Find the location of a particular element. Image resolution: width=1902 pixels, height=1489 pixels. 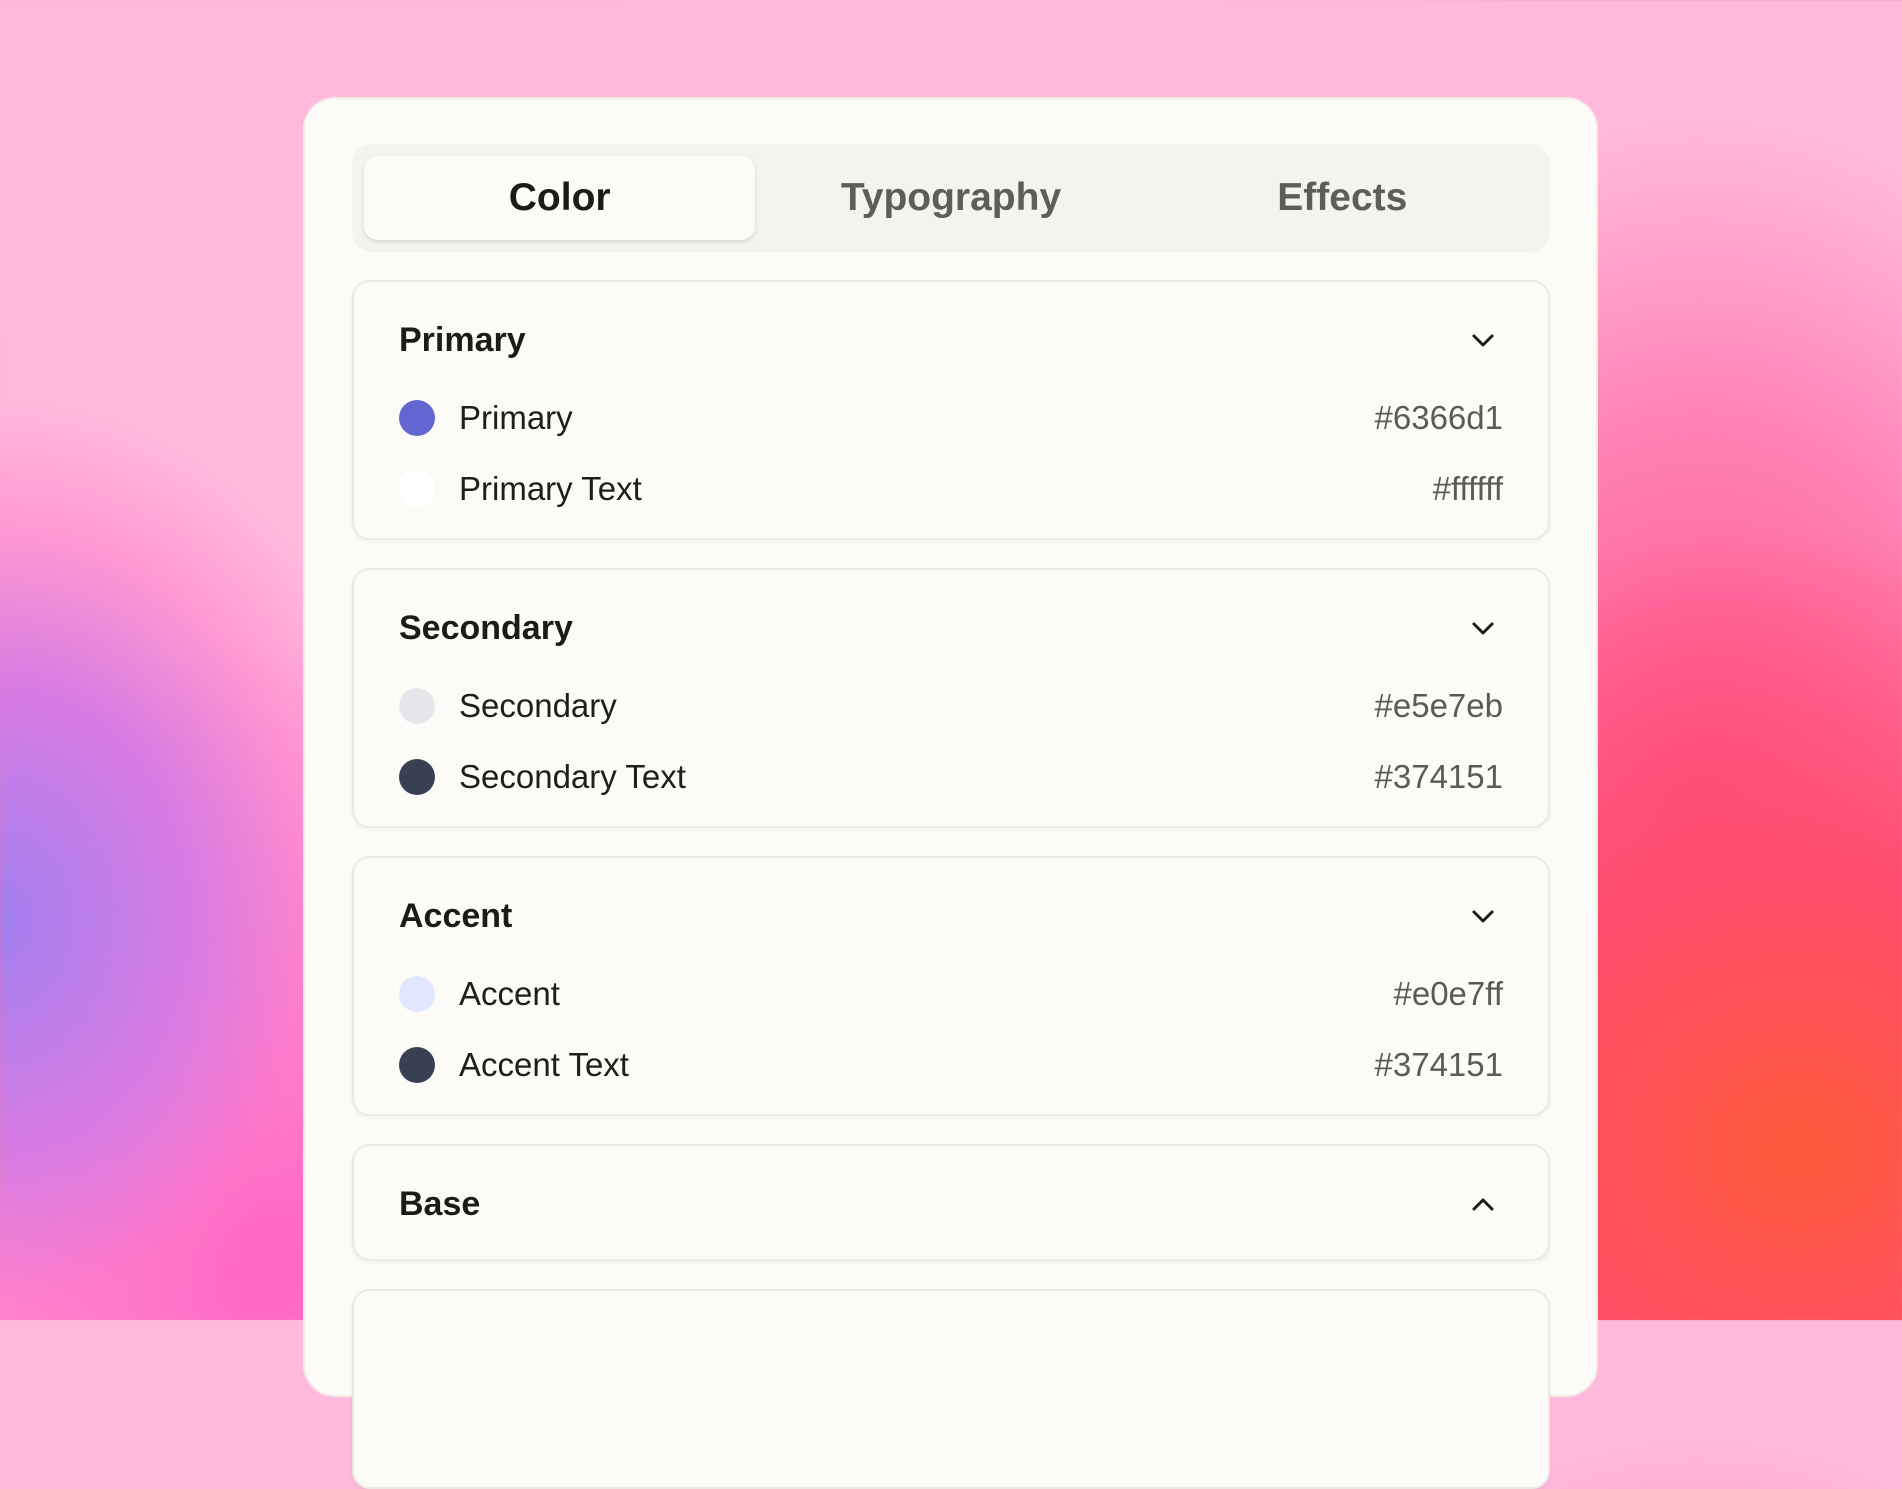

color-hex-value: #e0e7ff is located at coordinates (1448, 993).